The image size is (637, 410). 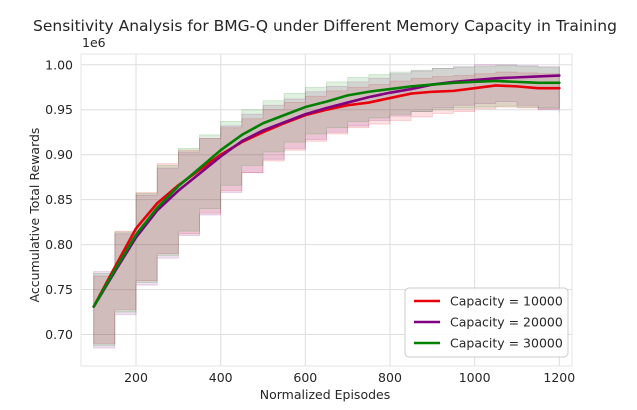 What do you see at coordinates (34, 215) in the screenshot?
I see `y-axis-label: Accumulative Total Rewards` at bounding box center [34, 215].